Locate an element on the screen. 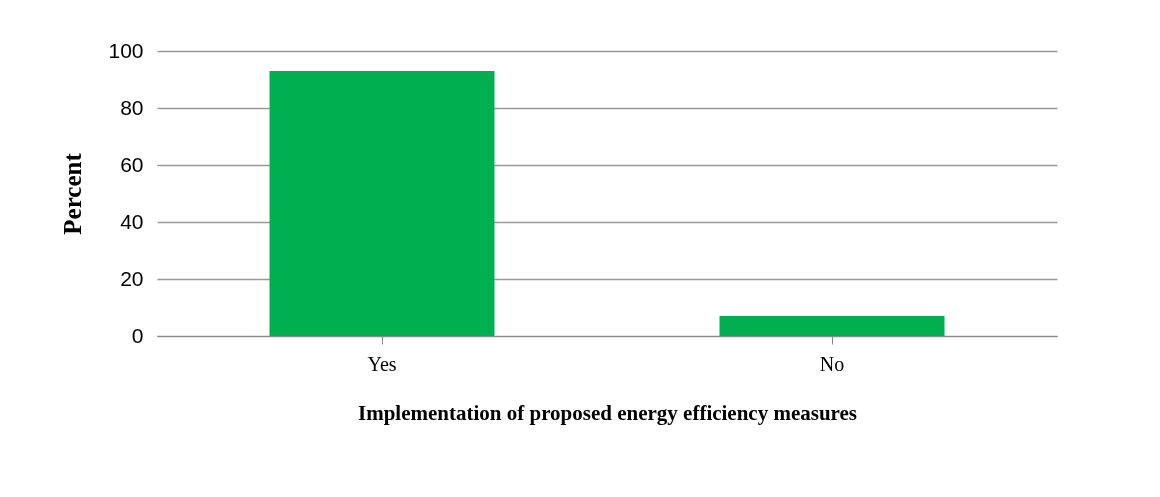 This screenshot has width=1160, height=497. x-tick-label: No is located at coordinates (832, 363).